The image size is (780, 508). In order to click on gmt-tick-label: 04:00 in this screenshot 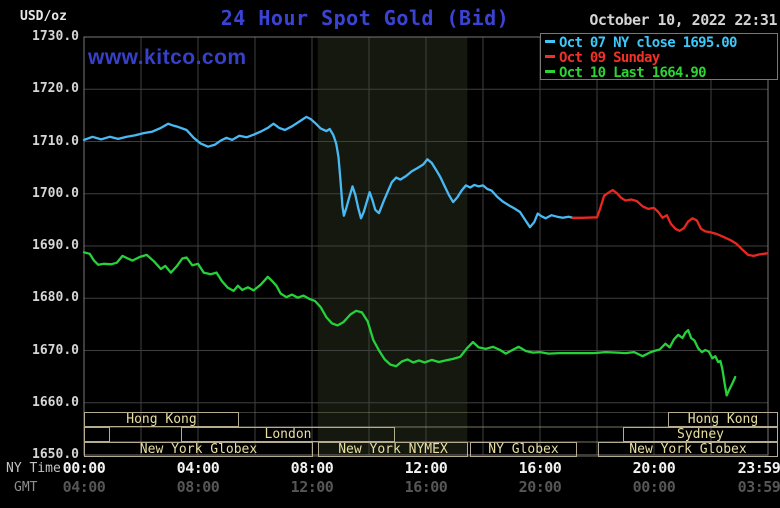, I will do `click(84, 487)`.